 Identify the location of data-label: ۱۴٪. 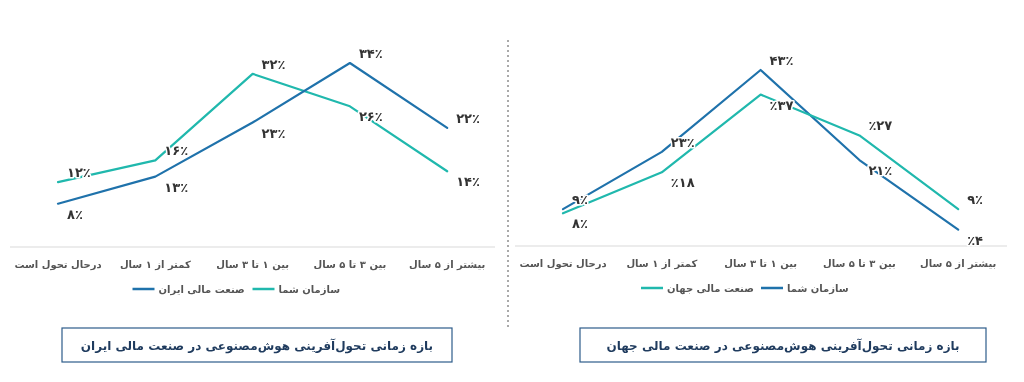
(468, 182).